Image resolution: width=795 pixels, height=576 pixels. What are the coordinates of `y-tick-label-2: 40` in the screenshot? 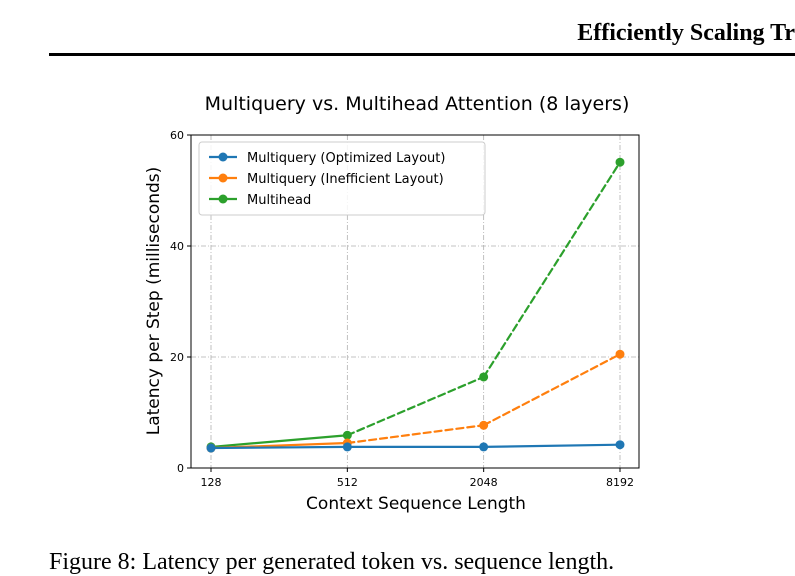 It's located at (177, 246).